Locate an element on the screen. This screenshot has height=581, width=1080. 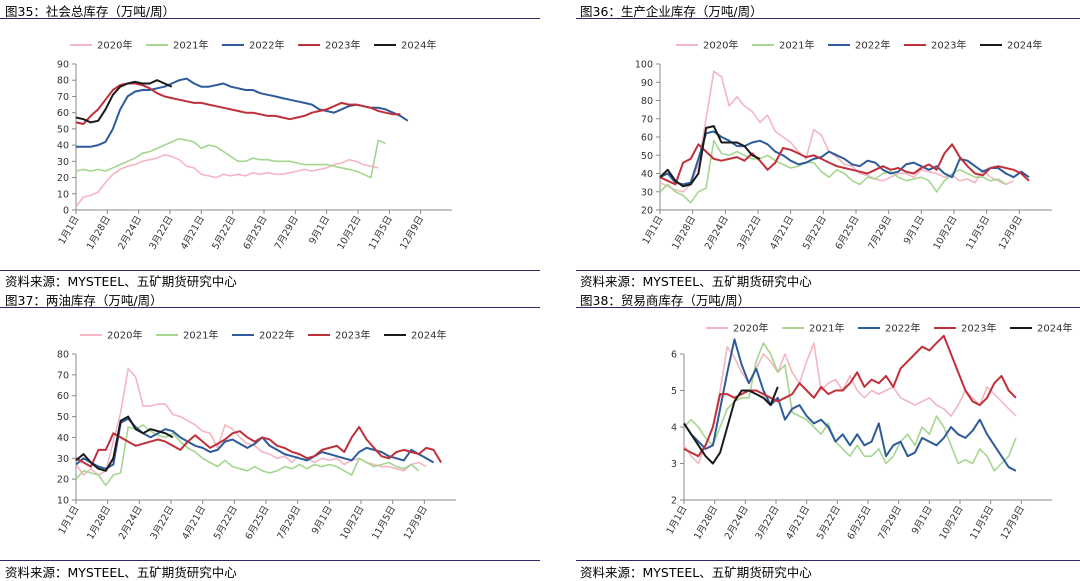
x-tick-label: 10月2日 is located at coordinates (946, 233).